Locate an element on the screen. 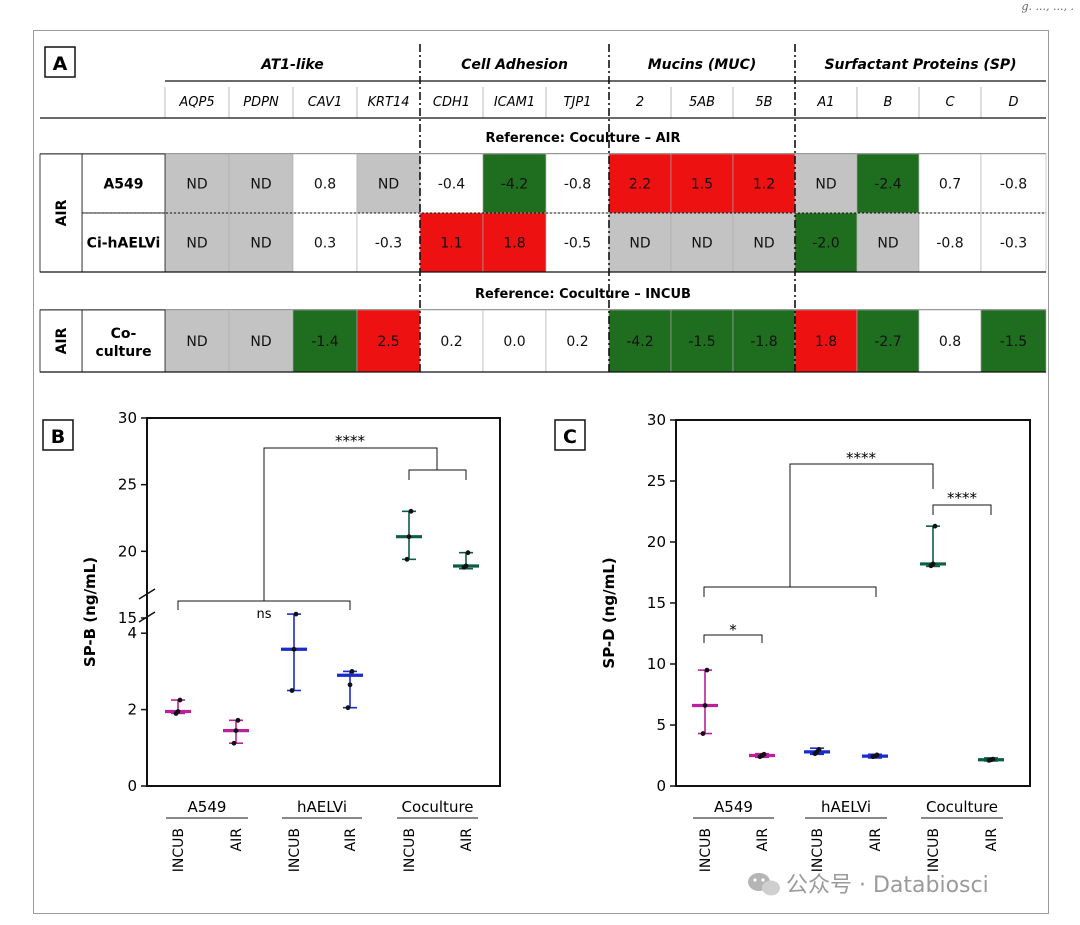 This screenshot has width=1080, height=925. row-name: culture is located at coordinates (123, 352).